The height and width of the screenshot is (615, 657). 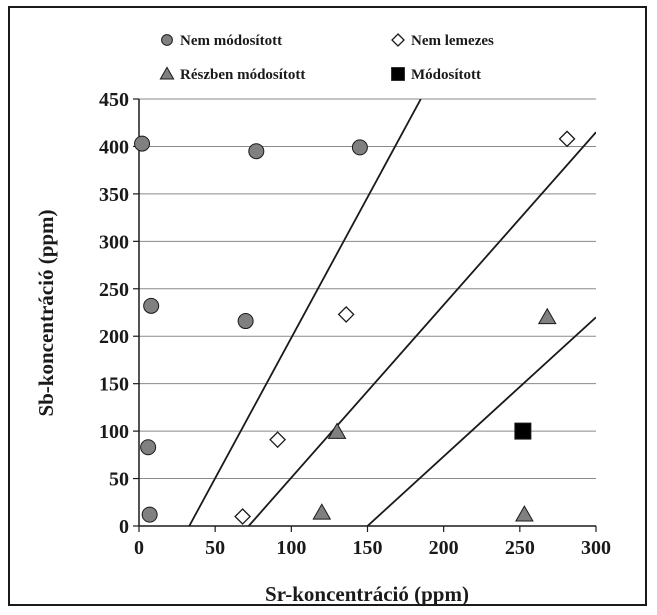 I want to click on y-tick-label: 50, so click(x=119, y=480).